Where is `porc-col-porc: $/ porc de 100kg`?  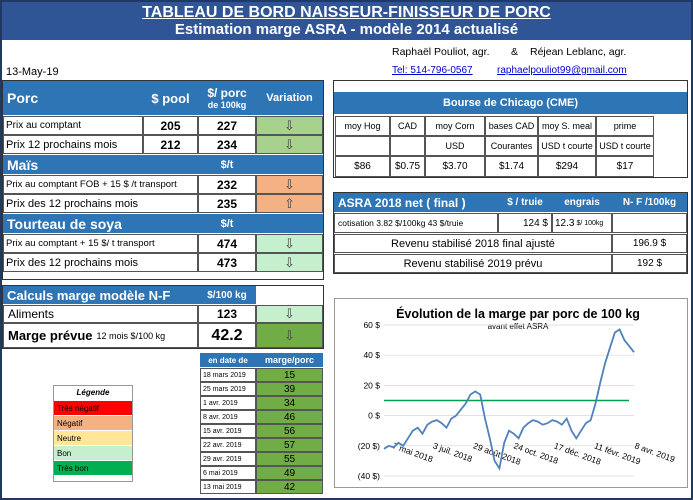
porc-col-porc: $/ porc de 100kg is located at coordinates (227, 98).